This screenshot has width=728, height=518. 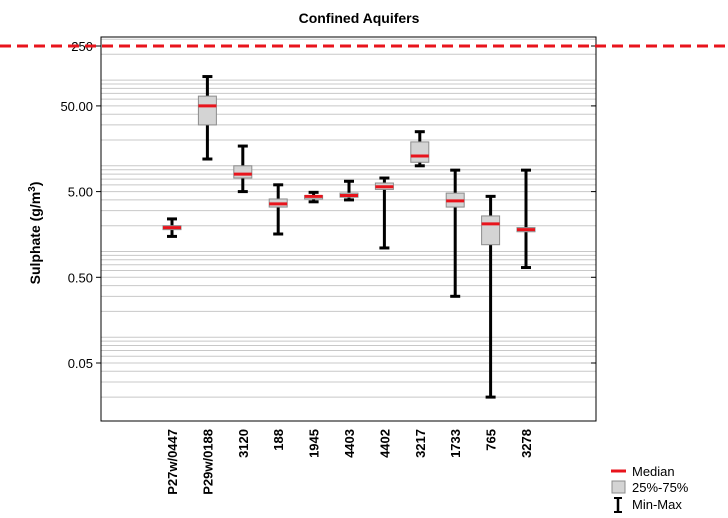 What do you see at coordinates (207, 462) in the screenshot?
I see `x-tick-label: P29w/0188` at bounding box center [207, 462].